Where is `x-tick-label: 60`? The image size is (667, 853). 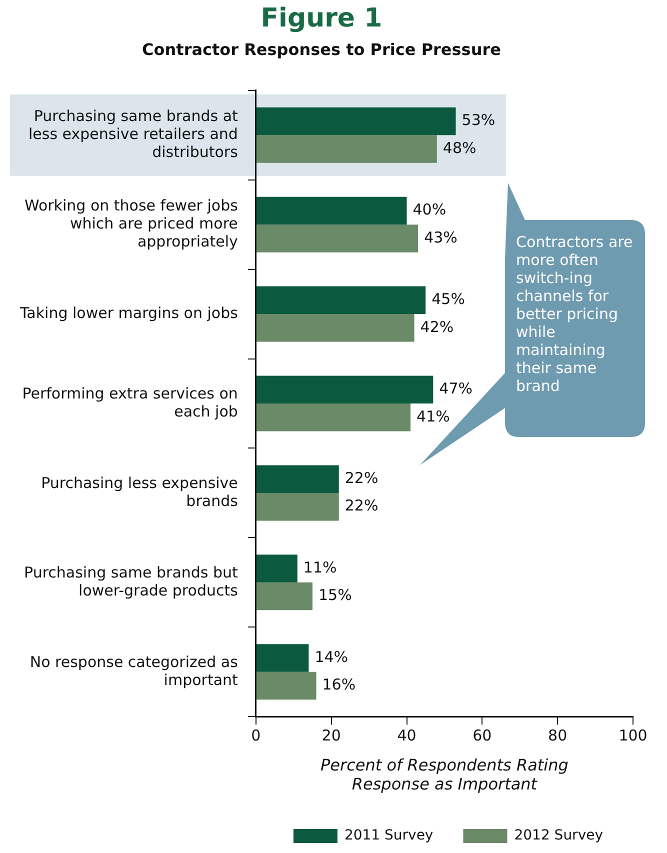 x-tick-label: 60 is located at coordinates (482, 735).